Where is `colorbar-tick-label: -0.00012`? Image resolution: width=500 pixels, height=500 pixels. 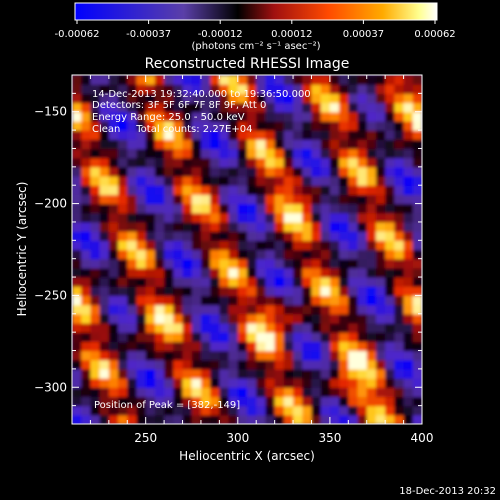 colorbar-tick-label: -0.00012 is located at coordinates (220, 34).